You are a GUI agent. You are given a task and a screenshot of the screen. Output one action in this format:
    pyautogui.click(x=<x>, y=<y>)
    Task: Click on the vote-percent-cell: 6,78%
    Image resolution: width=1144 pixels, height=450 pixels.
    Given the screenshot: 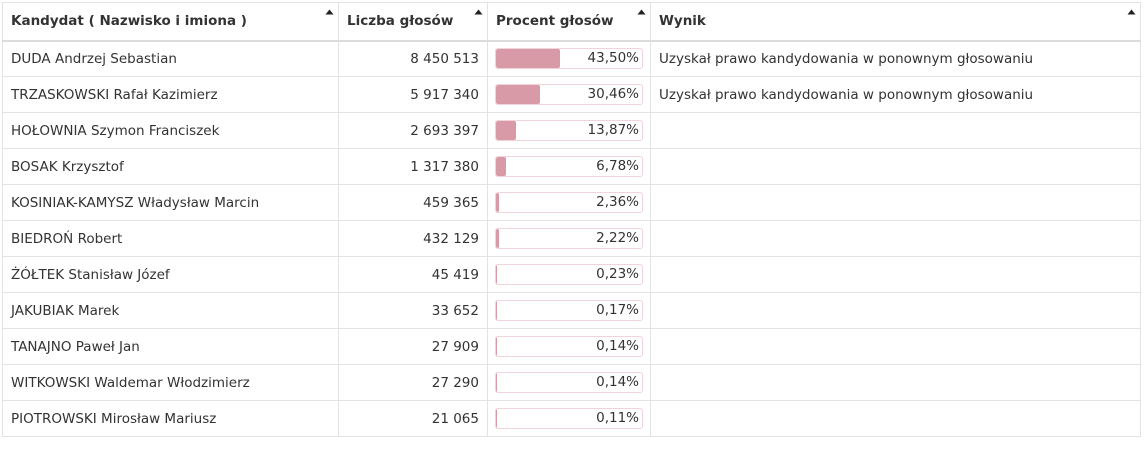 What is the action you would take?
    pyautogui.click(x=569, y=166)
    